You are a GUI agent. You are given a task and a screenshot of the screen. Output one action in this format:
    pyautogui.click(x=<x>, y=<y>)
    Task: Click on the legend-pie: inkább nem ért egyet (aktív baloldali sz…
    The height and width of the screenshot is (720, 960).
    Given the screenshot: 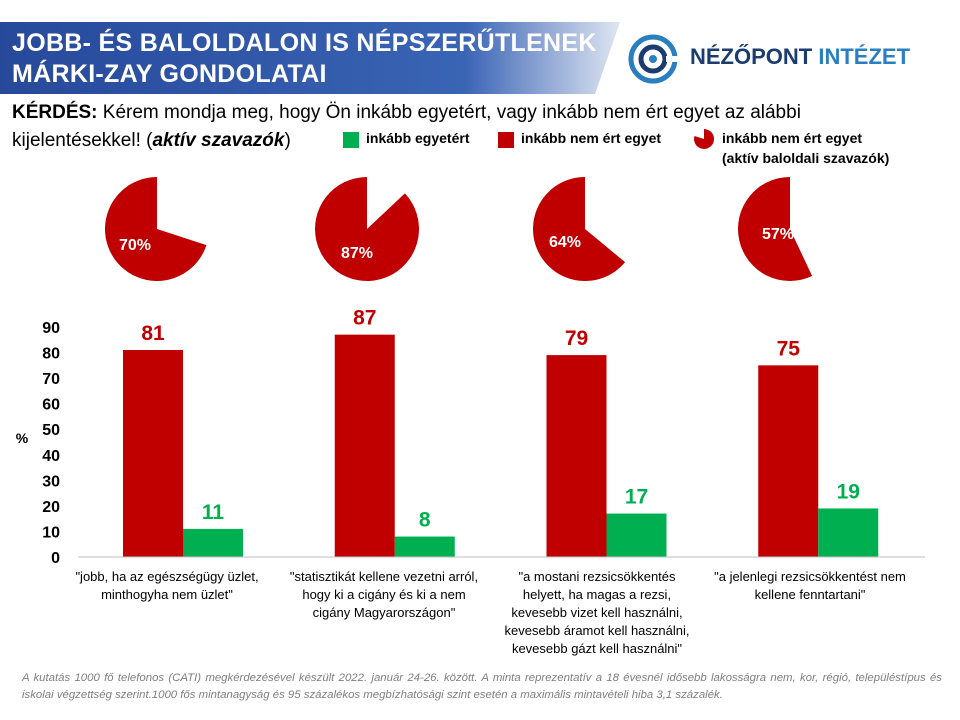 What is the action you would take?
    pyautogui.click(x=805, y=148)
    